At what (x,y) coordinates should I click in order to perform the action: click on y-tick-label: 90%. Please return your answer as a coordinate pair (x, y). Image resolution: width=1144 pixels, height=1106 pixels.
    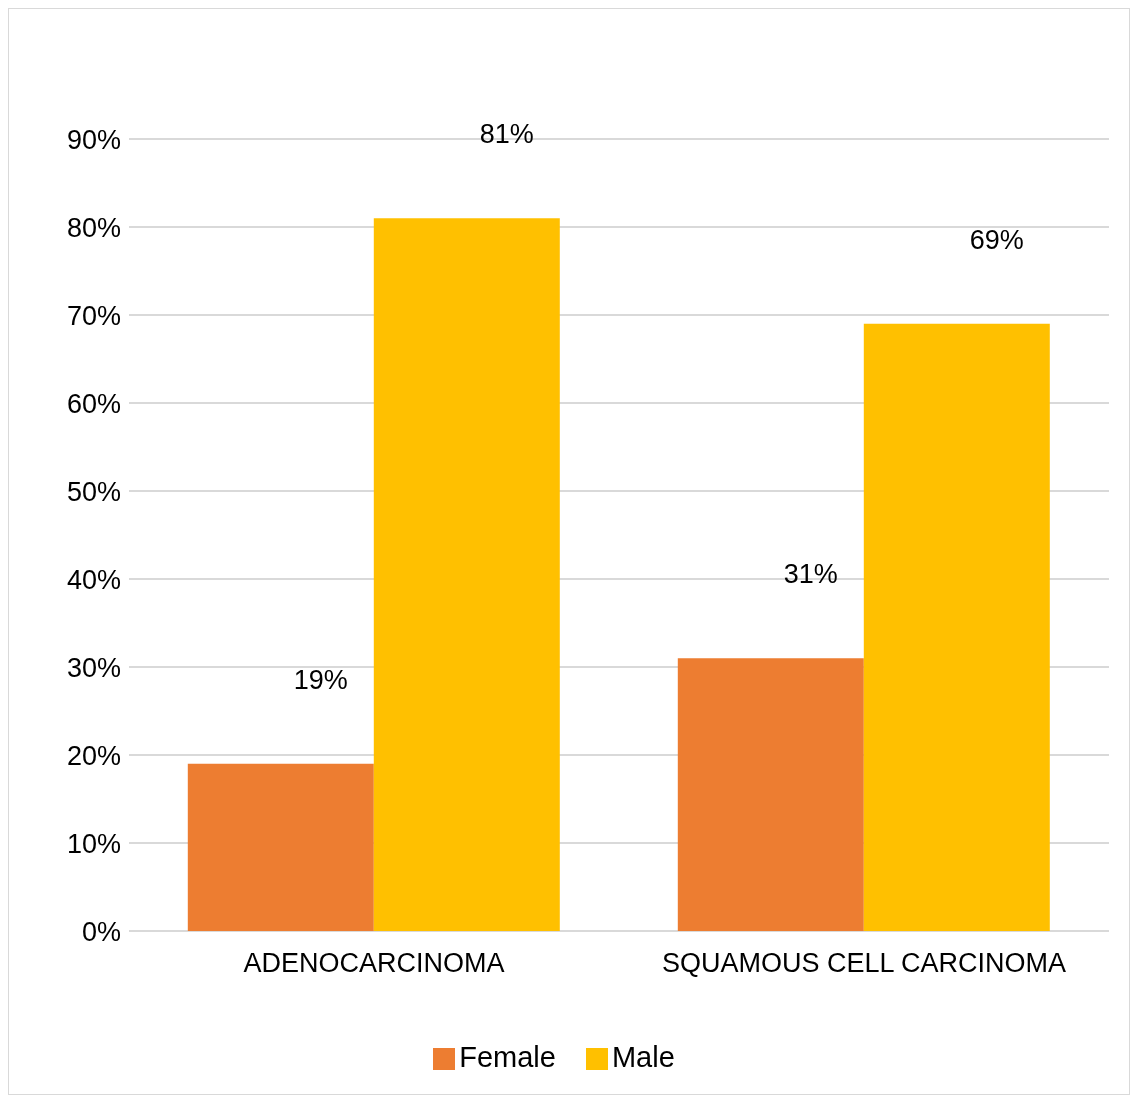
    Looking at the image, I should click on (93, 139).